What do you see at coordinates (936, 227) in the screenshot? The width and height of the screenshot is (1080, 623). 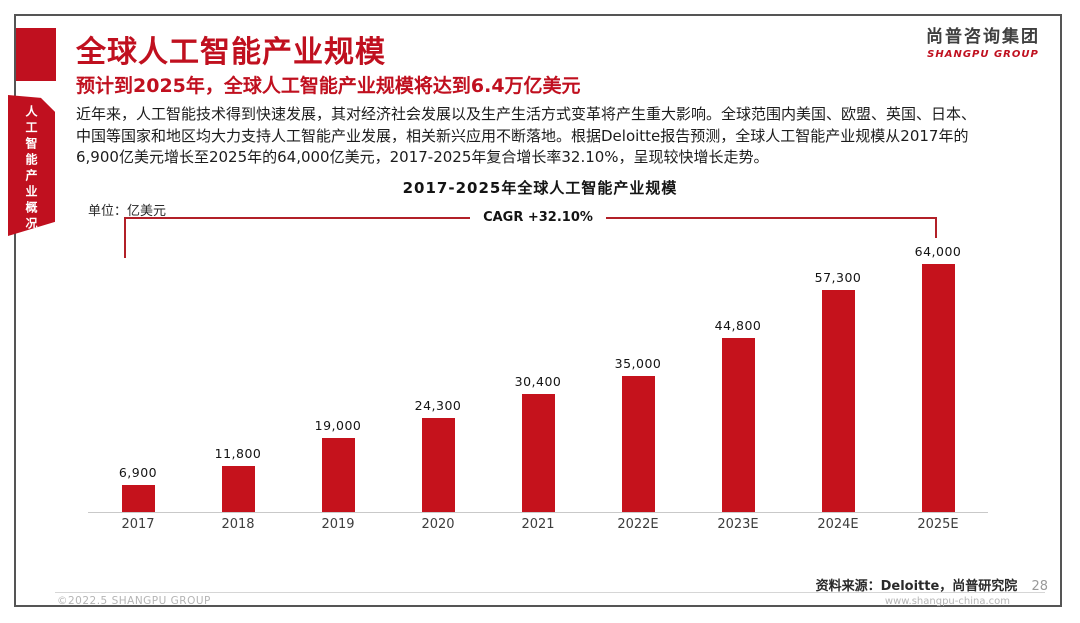 I see `cagr-bracket-right-tick` at bounding box center [936, 227].